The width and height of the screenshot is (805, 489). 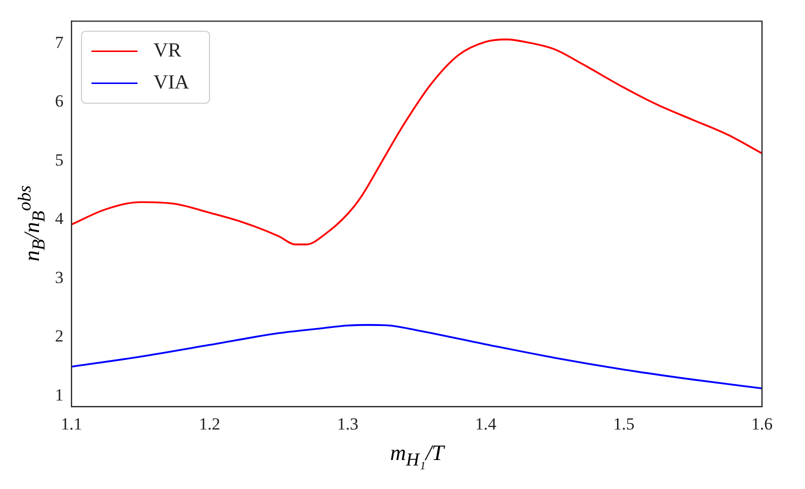 I want to click on y-tick-label: 6, so click(x=59, y=101).